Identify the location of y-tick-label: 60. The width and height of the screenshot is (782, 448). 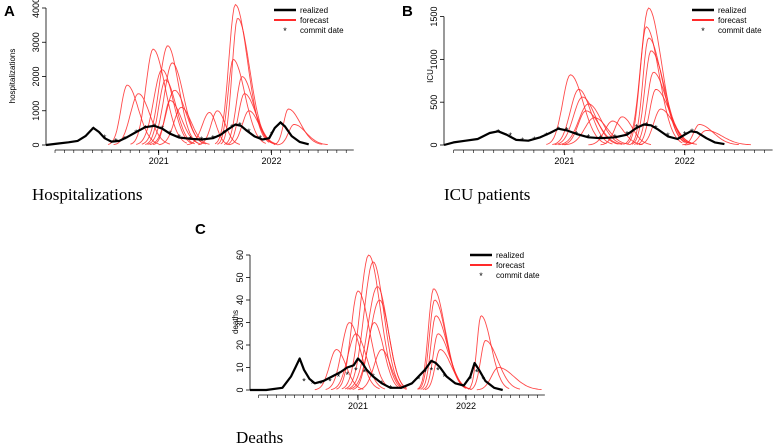
(240, 255).